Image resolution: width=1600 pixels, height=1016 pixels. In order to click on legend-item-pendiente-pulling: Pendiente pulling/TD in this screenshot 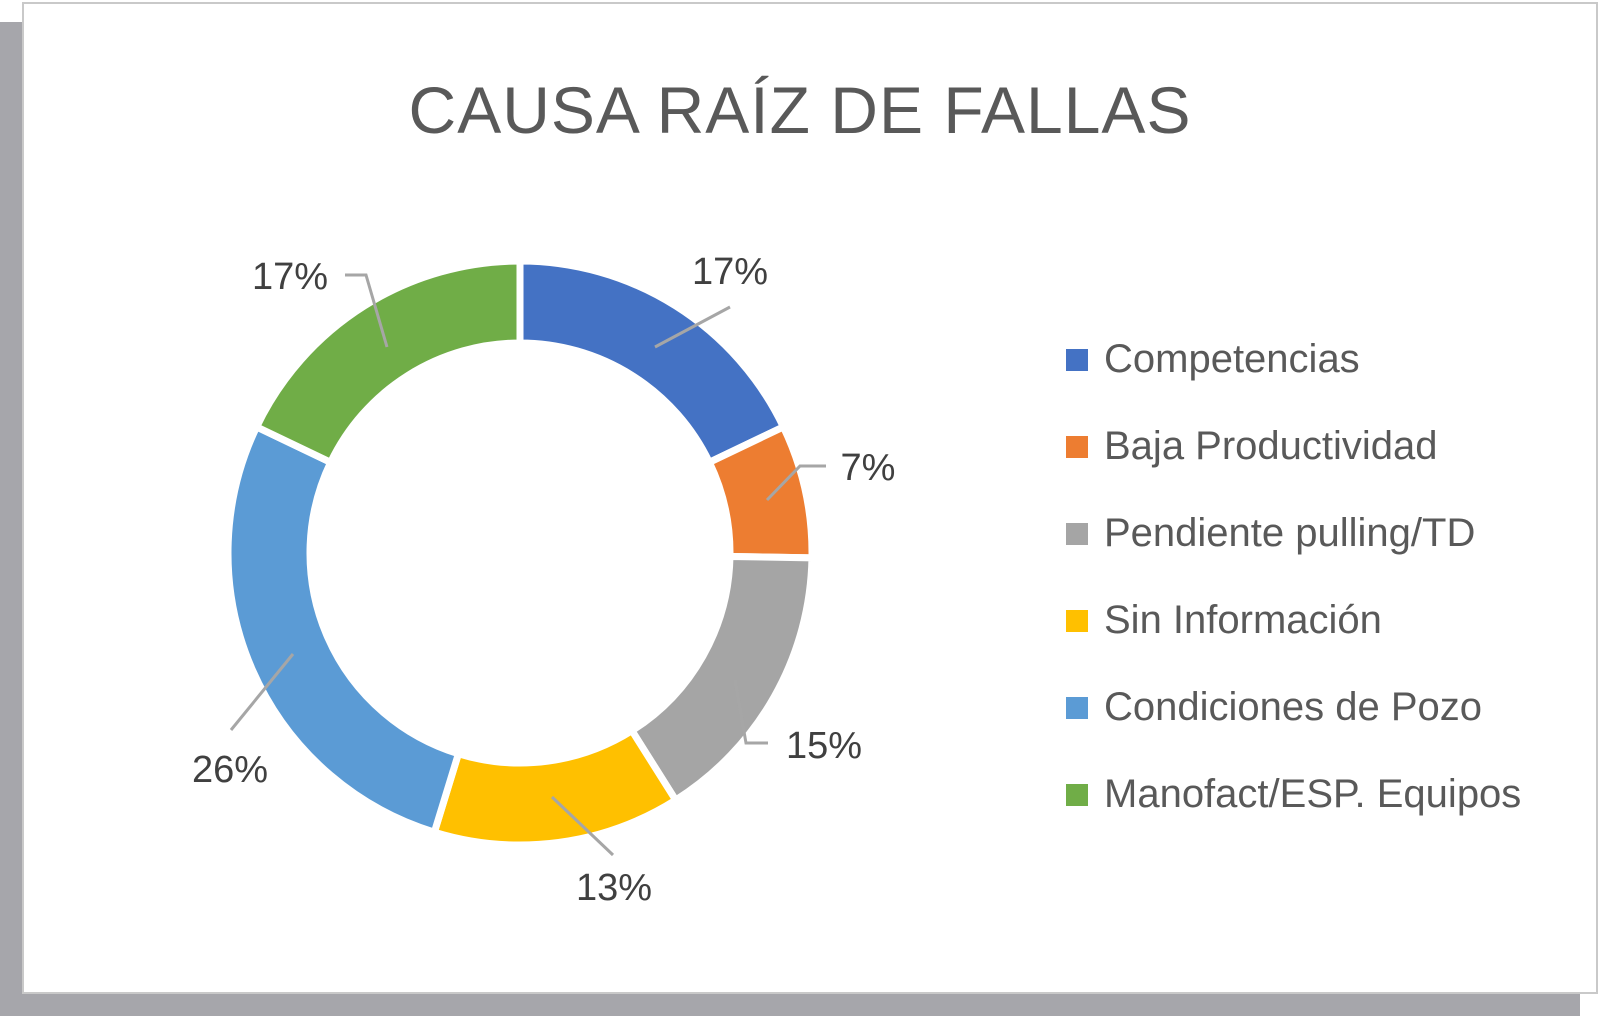, I will do `click(1293, 533)`.